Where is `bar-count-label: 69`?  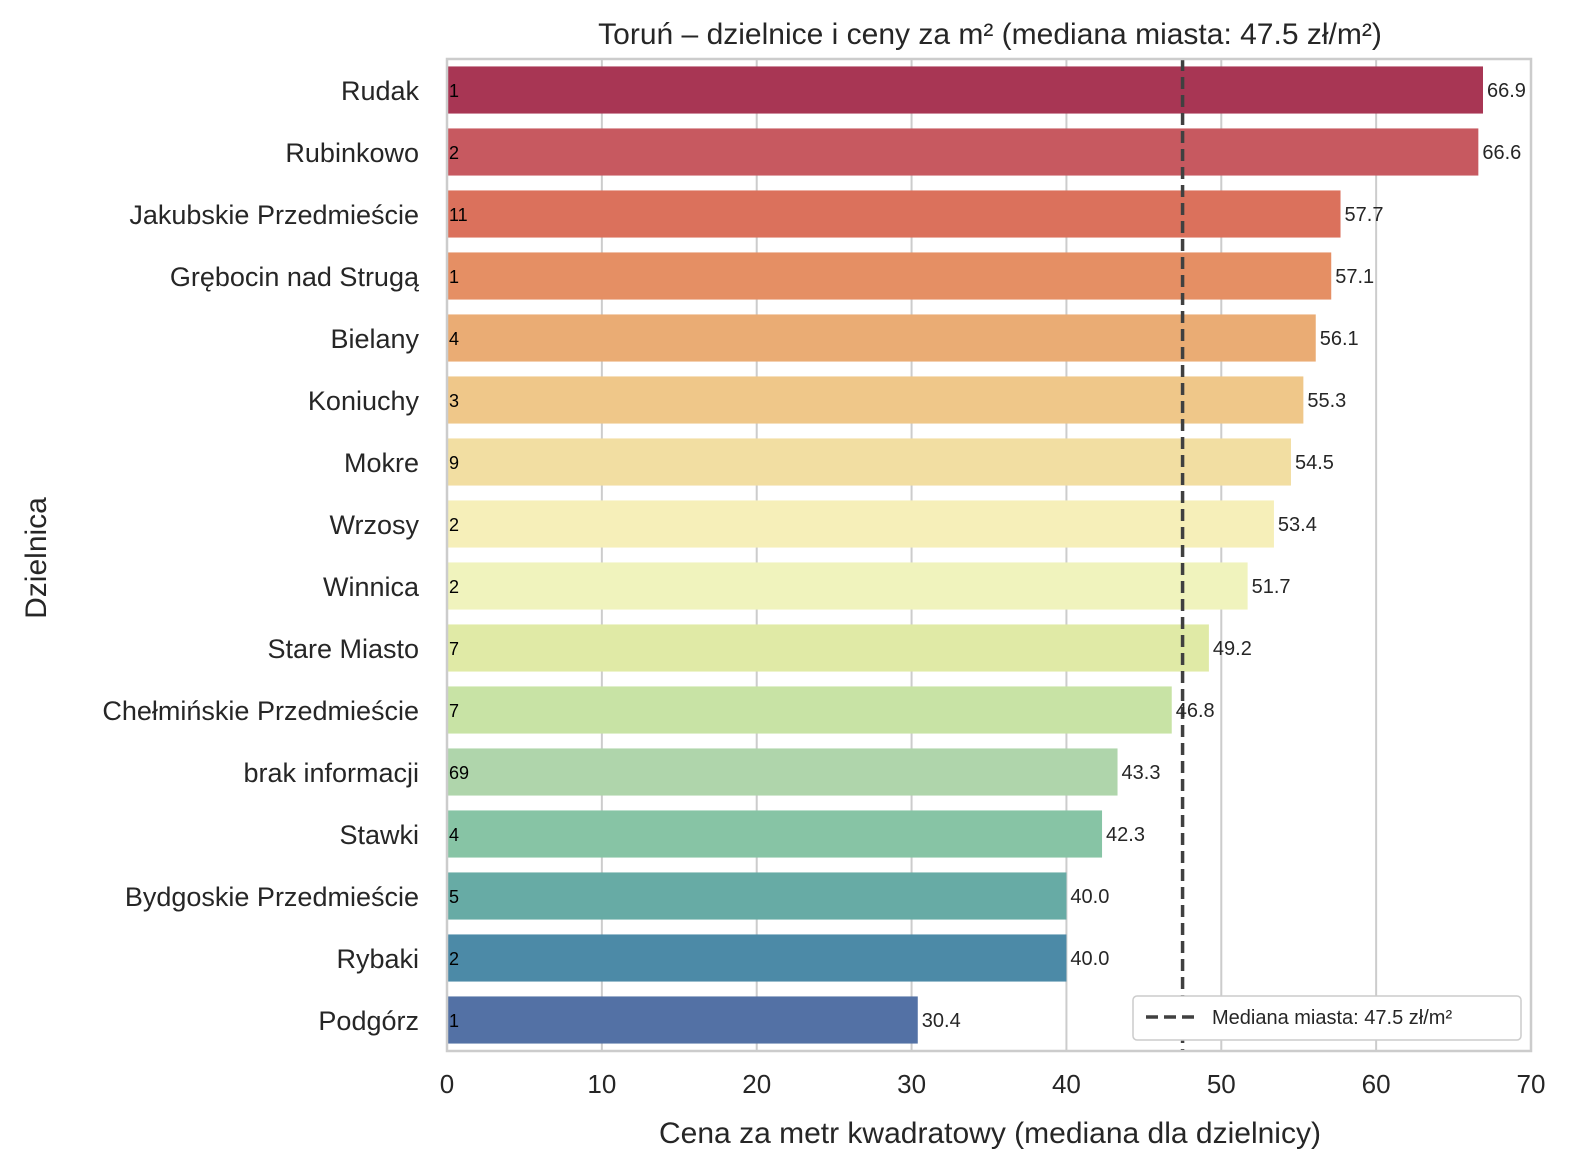 bar-count-label: 69 is located at coordinates (459, 773).